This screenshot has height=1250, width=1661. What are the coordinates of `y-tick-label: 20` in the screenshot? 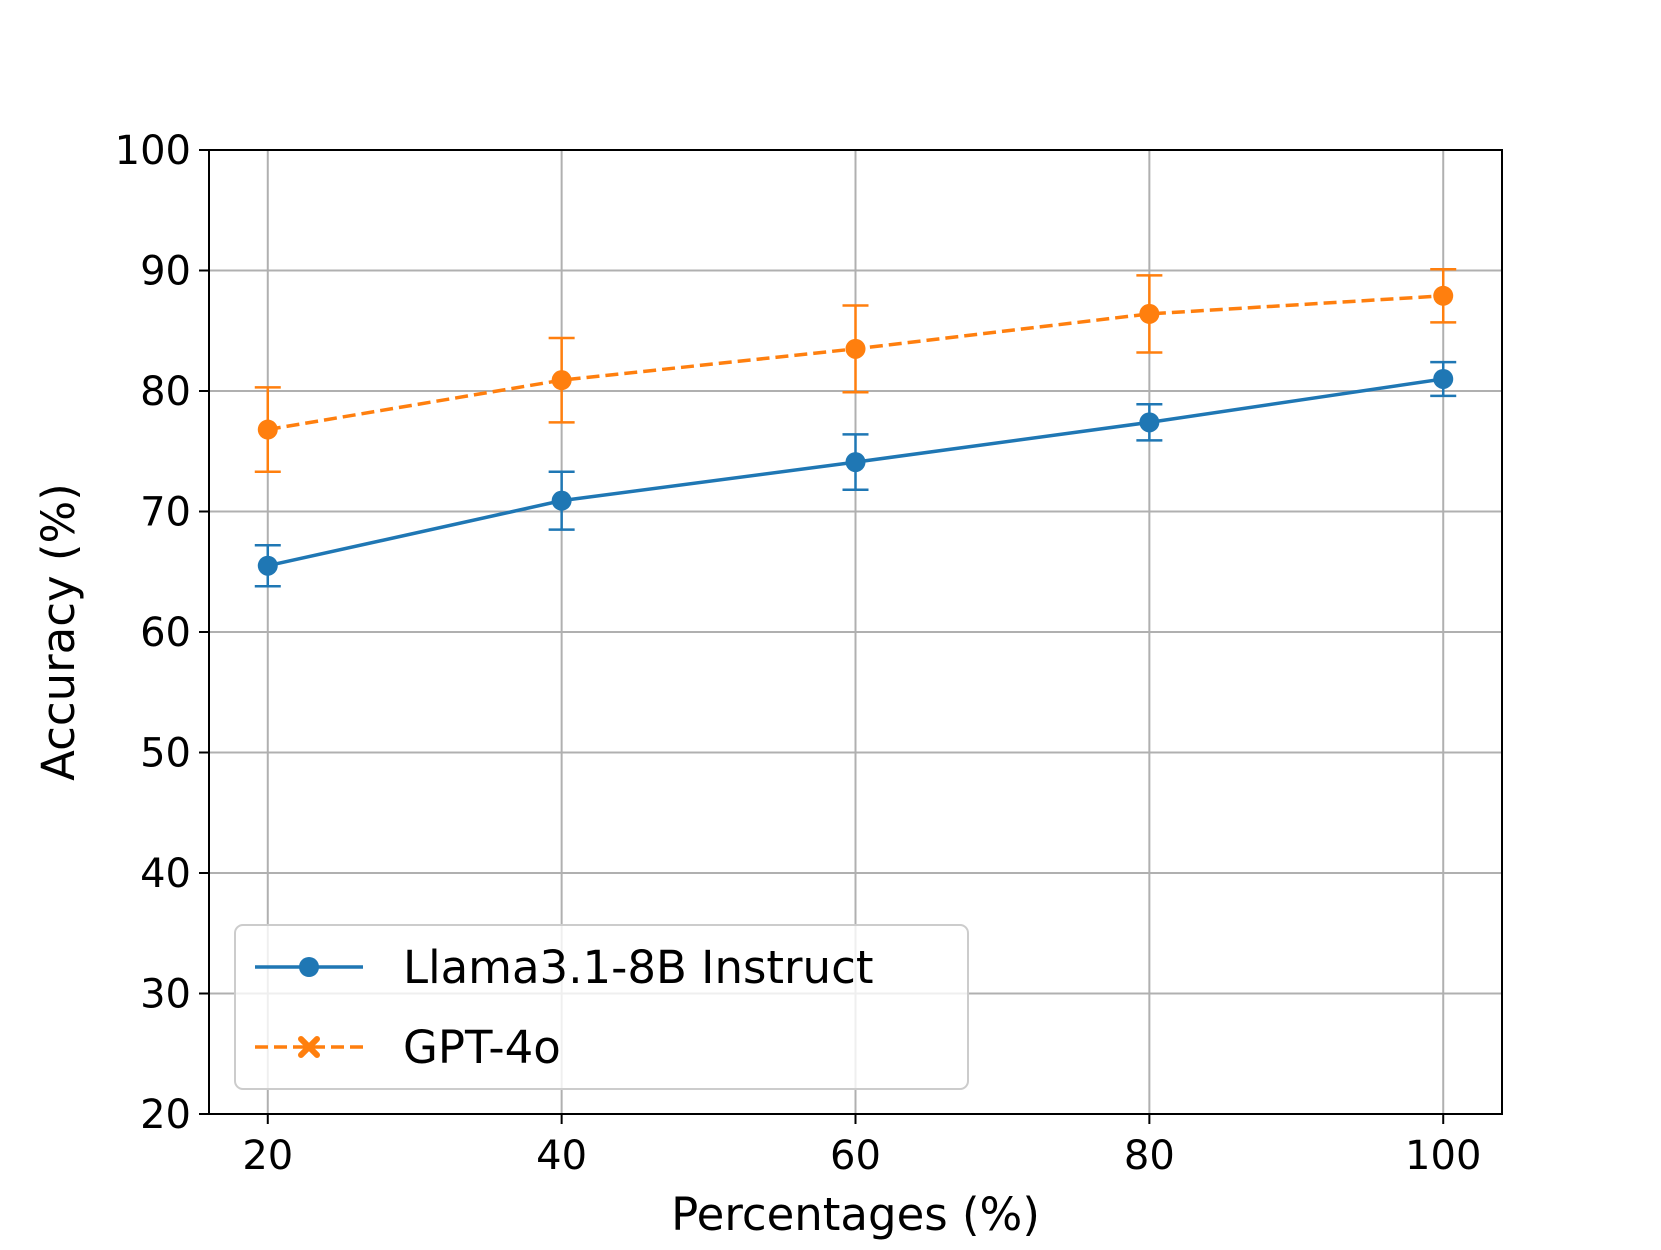 It's located at (165, 1115).